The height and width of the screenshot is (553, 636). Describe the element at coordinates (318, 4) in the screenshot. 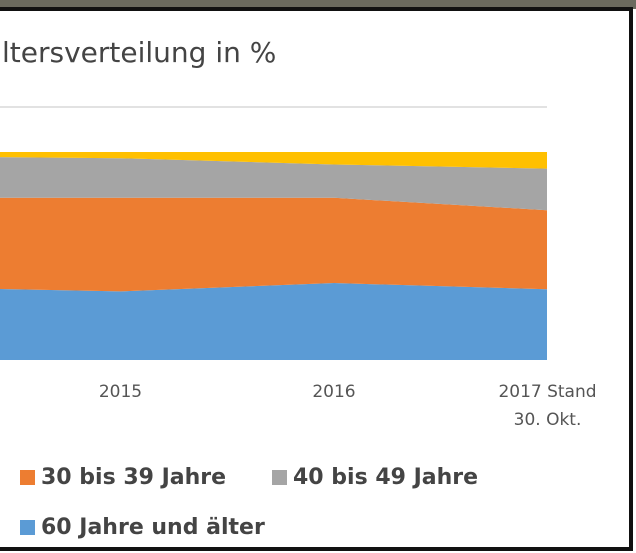

I see `photo-strip` at that location.